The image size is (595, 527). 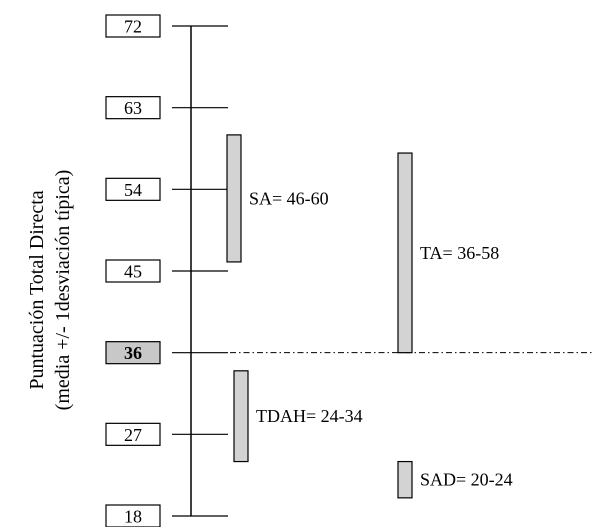 What do you see at coordinates (466, 480) in the screenshot?
I see `range-label-sad: SAD= 20-24` at bounding box center [466, 480].